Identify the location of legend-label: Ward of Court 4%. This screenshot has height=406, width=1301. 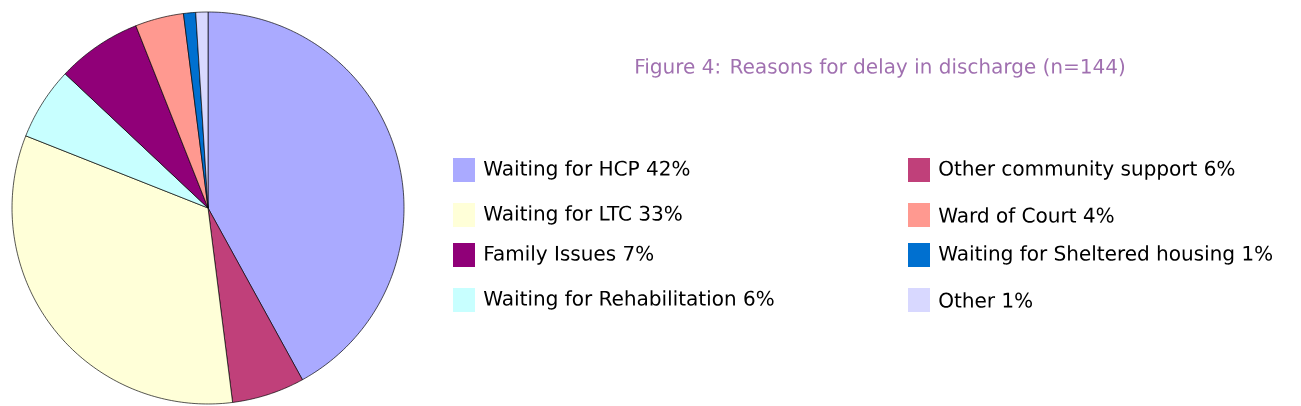
(1026, 215).